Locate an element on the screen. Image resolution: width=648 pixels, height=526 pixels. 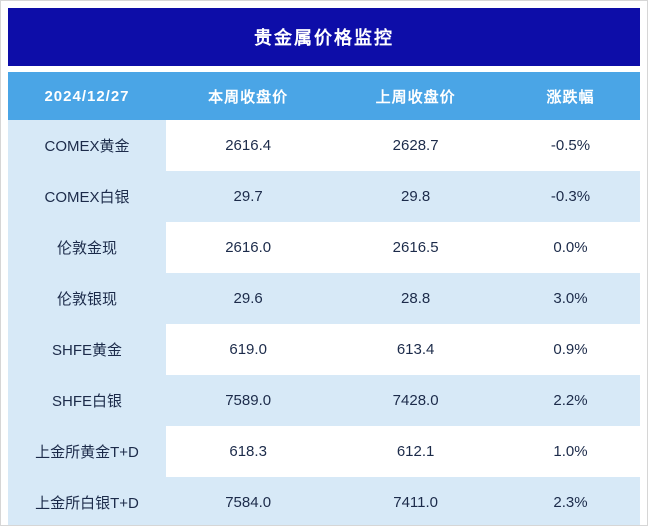
header-change-pct: 涨跌幅 is located at coordinates (570, 96).